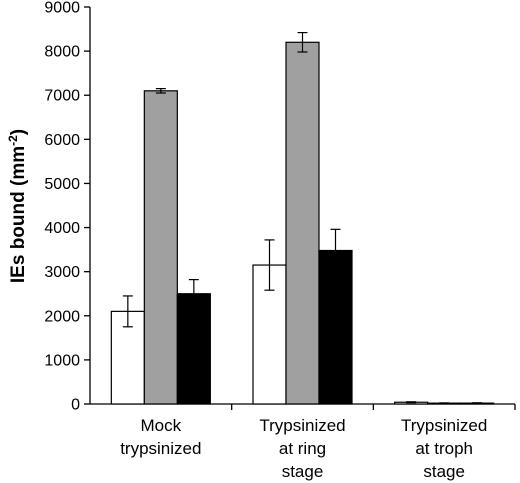 This screenshot has width=520, height=483. I want to click on y-tick-label: 2000, so click(62, 316).